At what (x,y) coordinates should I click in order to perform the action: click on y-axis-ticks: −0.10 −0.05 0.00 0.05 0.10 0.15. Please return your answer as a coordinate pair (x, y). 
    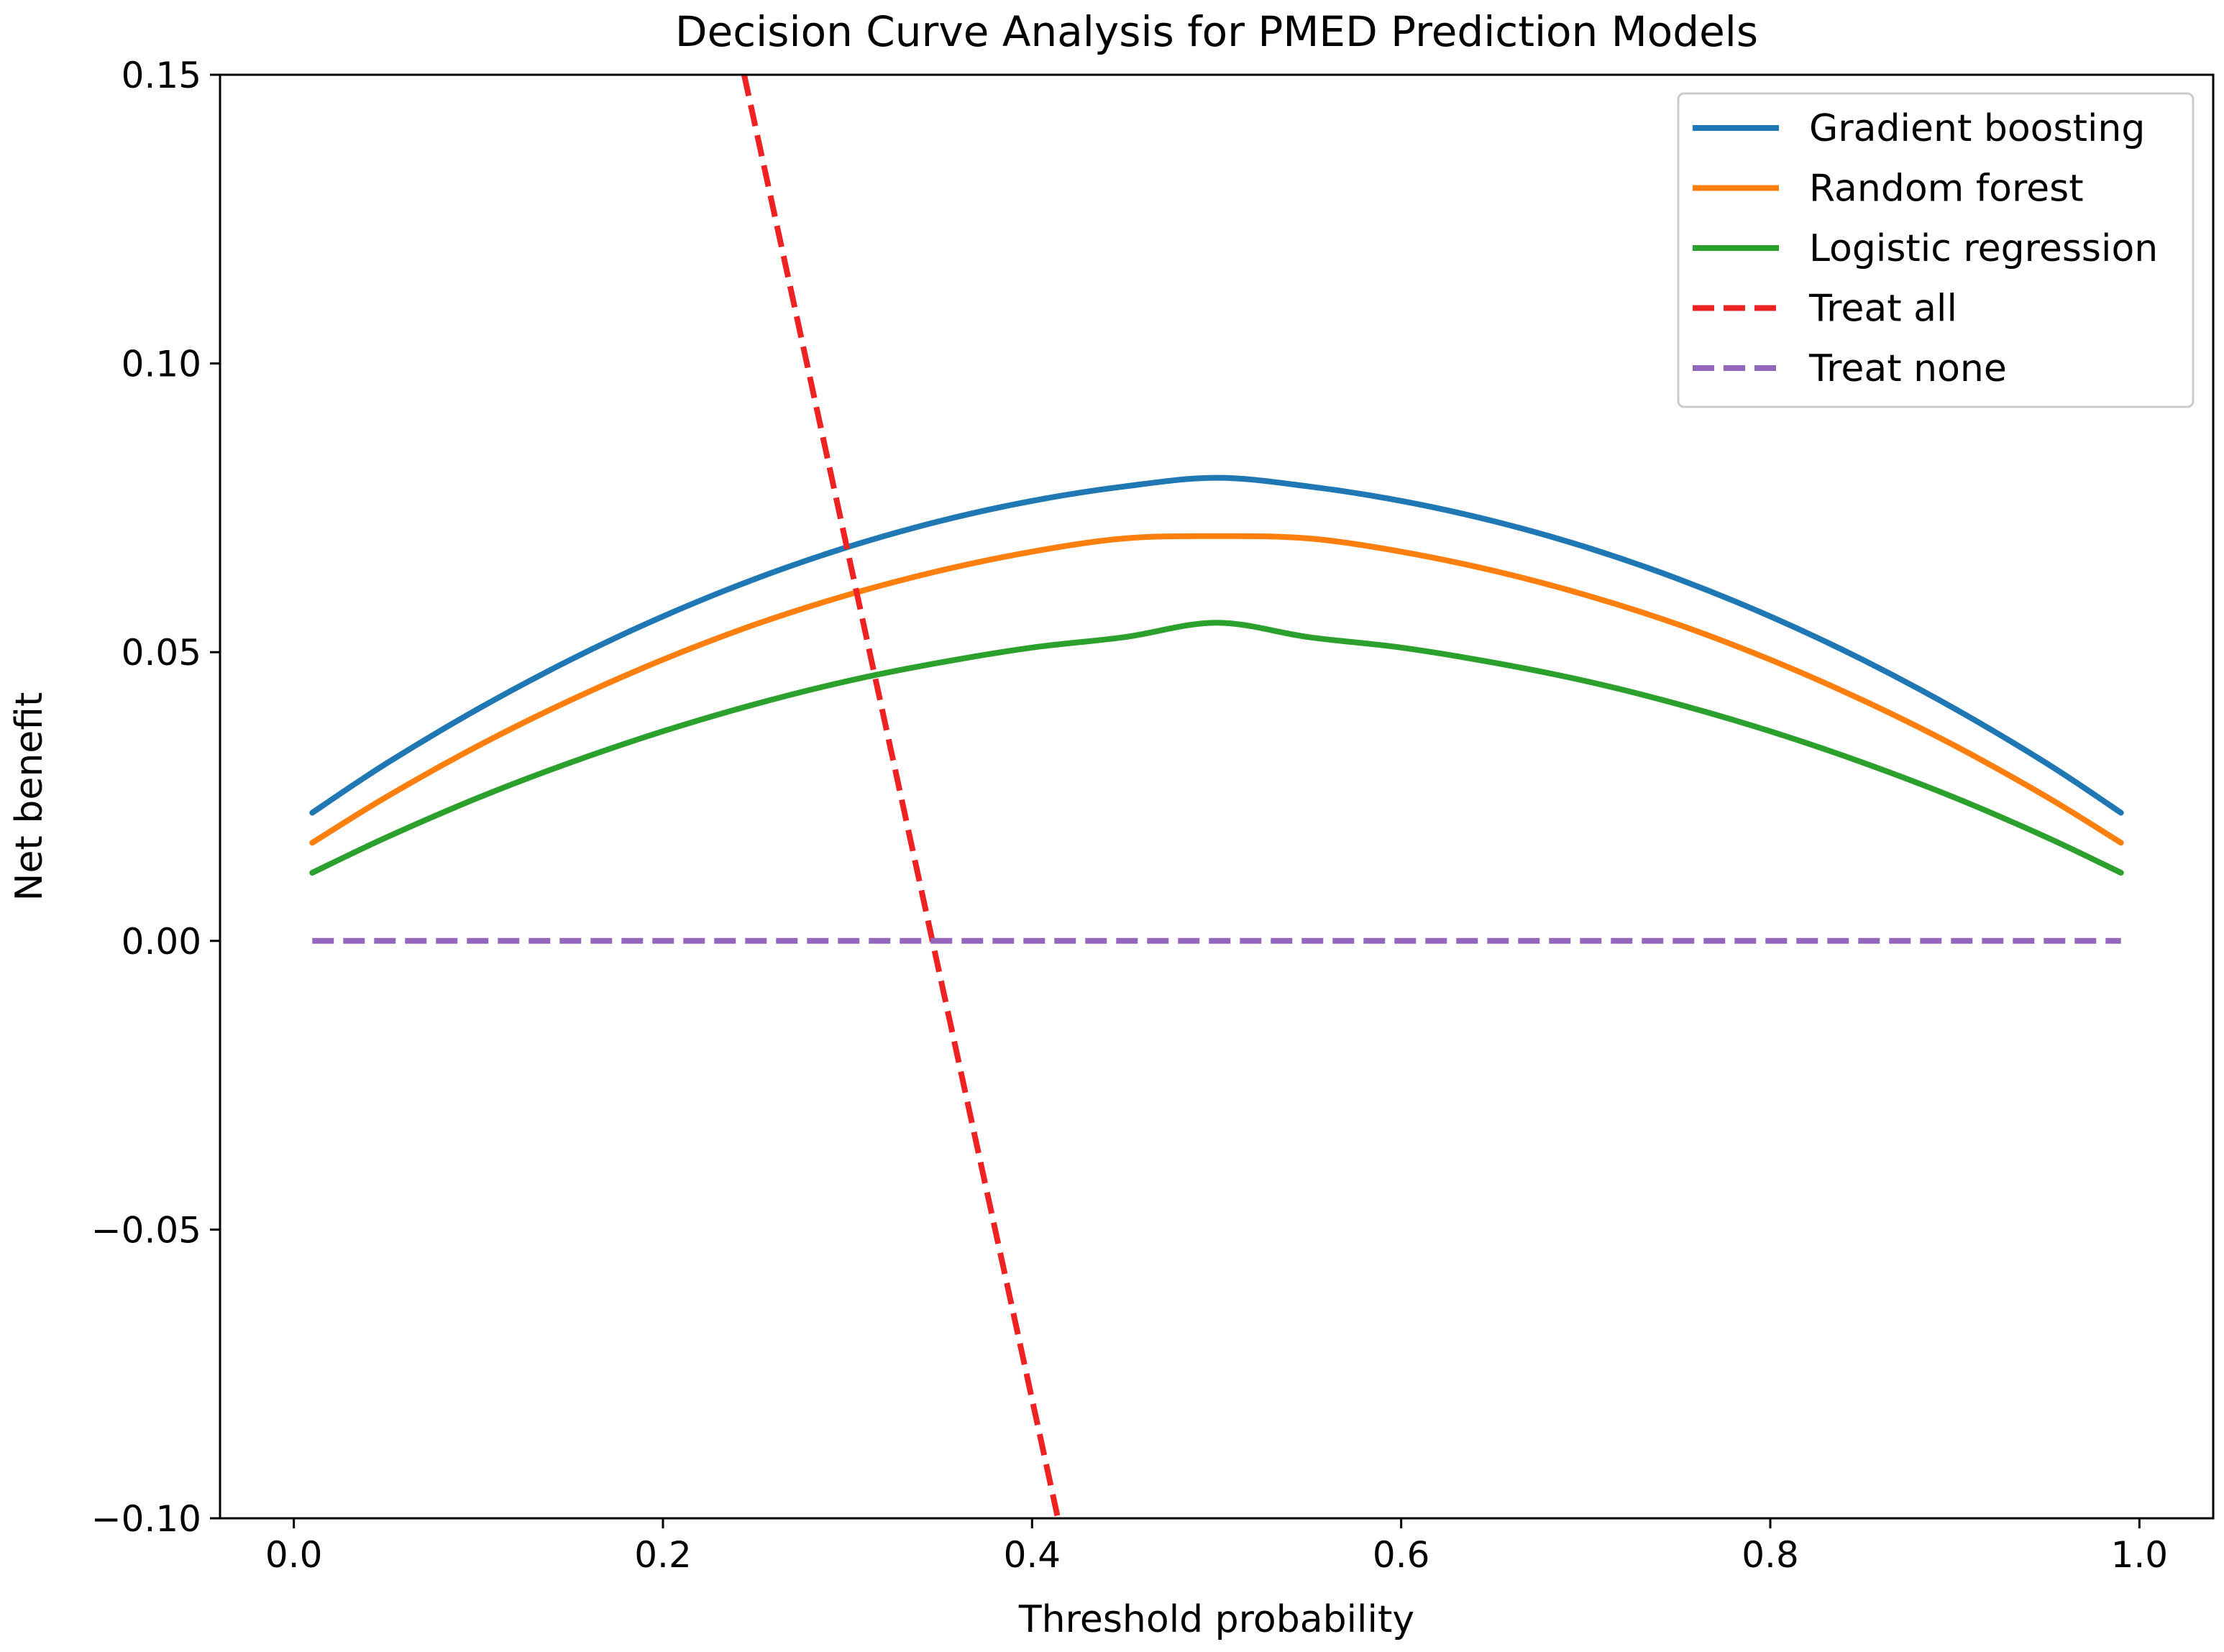
    Looking at the image, I should click on (155, 797).